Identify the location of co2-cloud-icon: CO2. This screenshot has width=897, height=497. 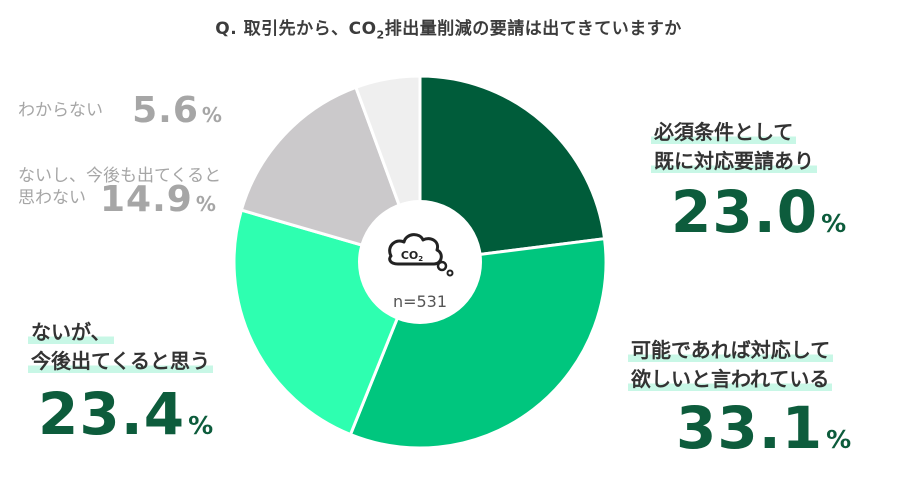
(421, 255).